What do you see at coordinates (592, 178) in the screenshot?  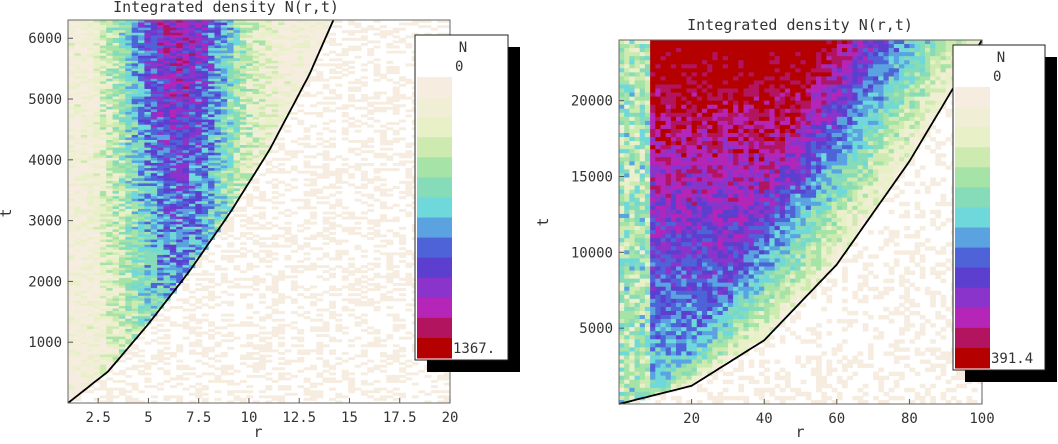 I see `y-tick-label: 15000` at bounding box center [592, 178].